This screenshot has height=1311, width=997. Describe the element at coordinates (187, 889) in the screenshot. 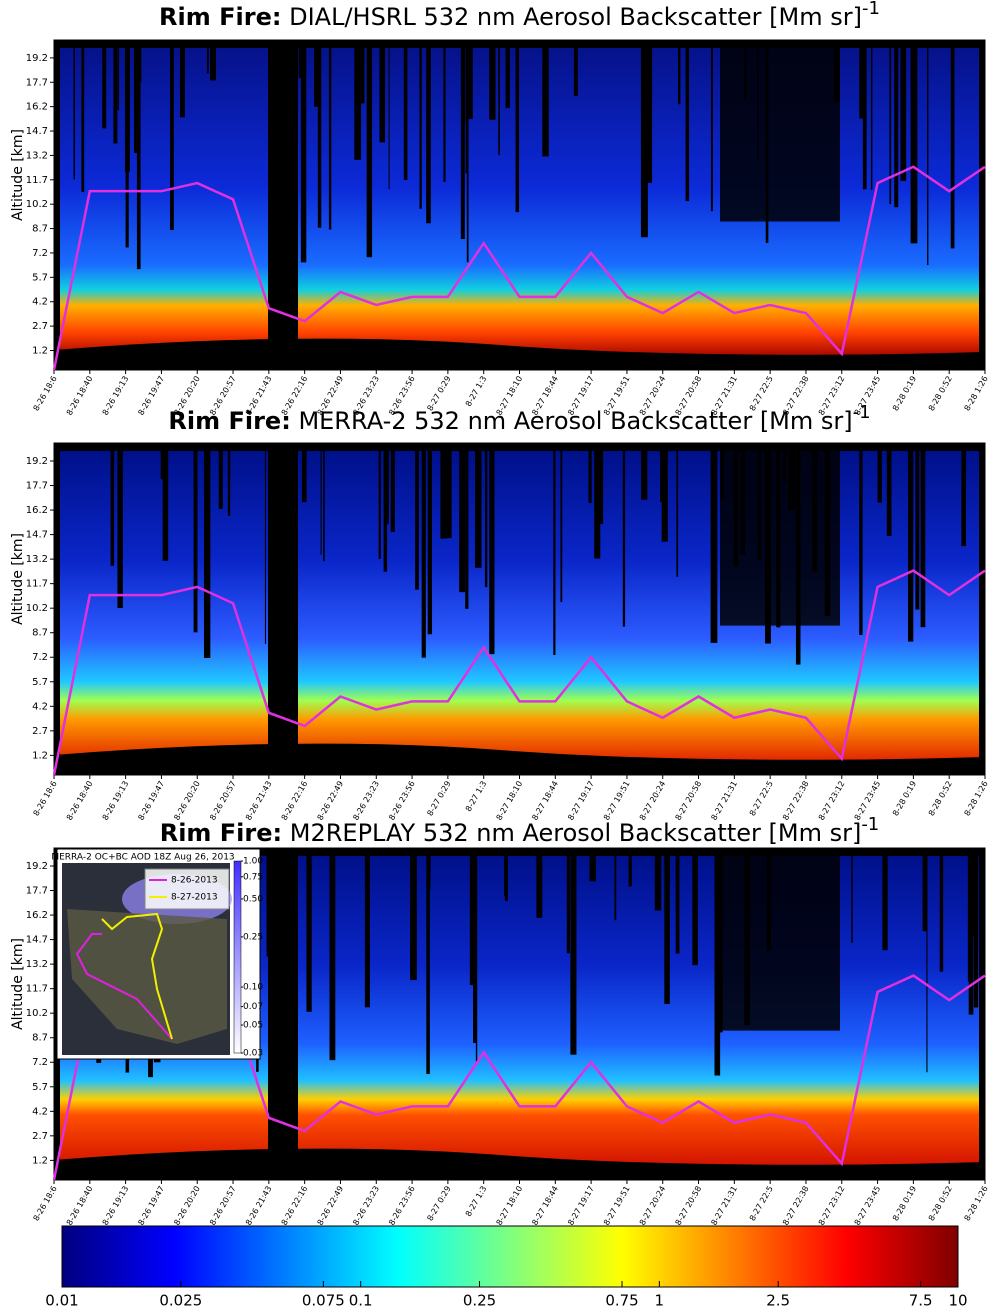

I see `inset-legend` at that location.